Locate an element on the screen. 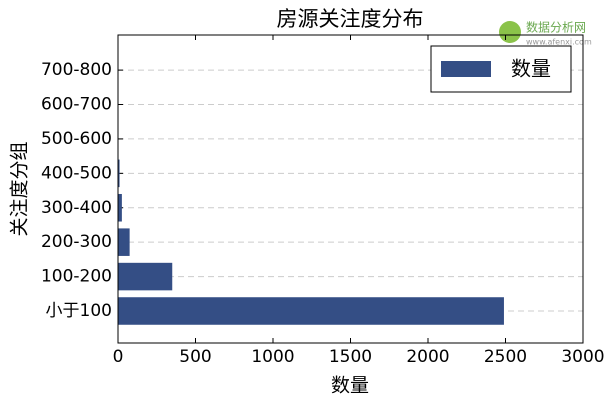 The width and height of the screenshot is (616, 406). legend-swatch is located at coordinates (466, 69).